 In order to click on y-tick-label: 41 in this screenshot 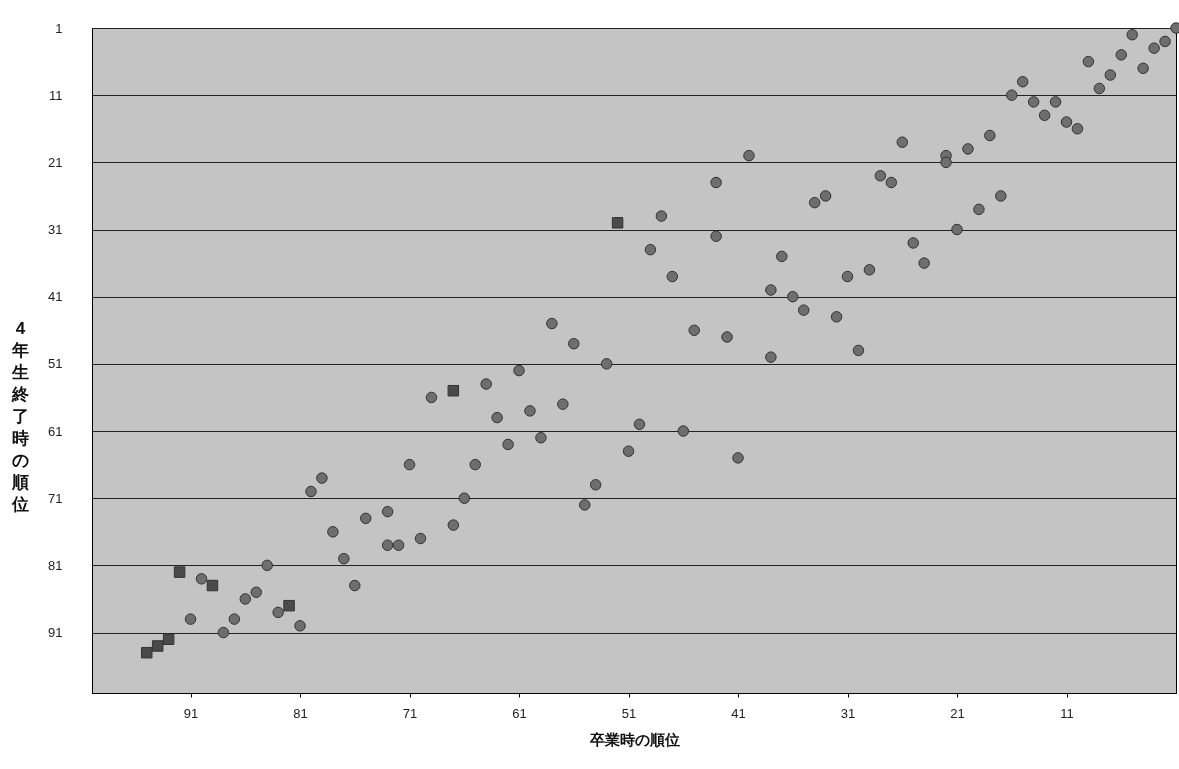, I will do `click(55, 297)`.